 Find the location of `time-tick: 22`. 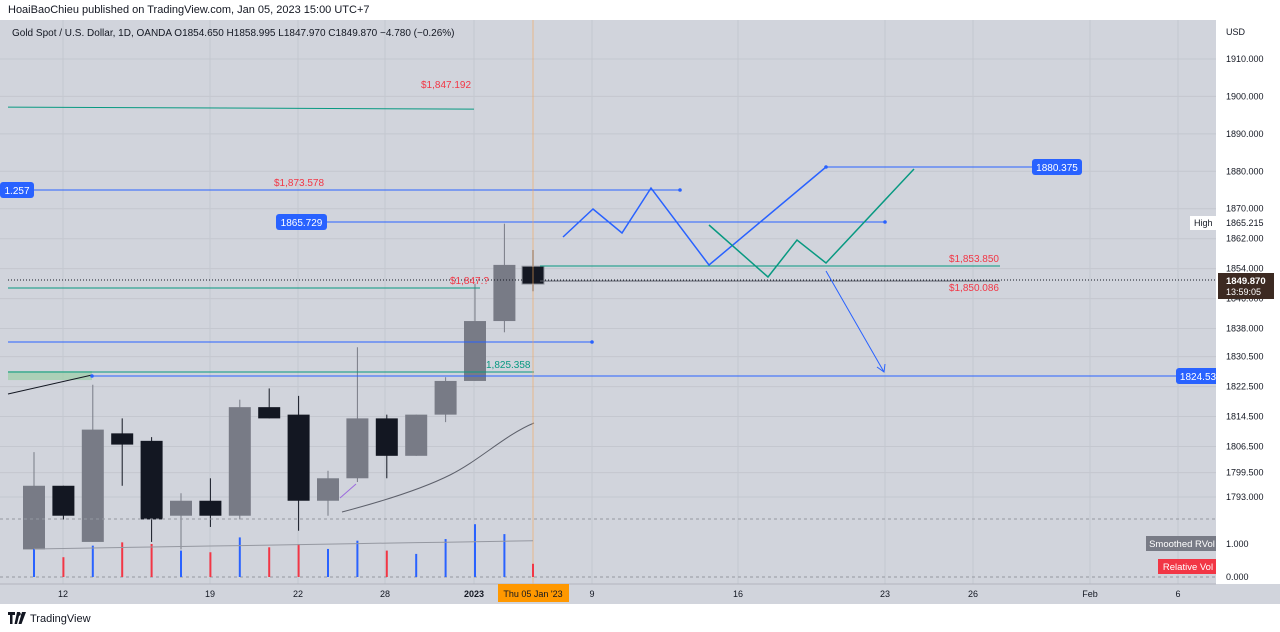

time-tick: 22 is located at coordinates (298, 594).